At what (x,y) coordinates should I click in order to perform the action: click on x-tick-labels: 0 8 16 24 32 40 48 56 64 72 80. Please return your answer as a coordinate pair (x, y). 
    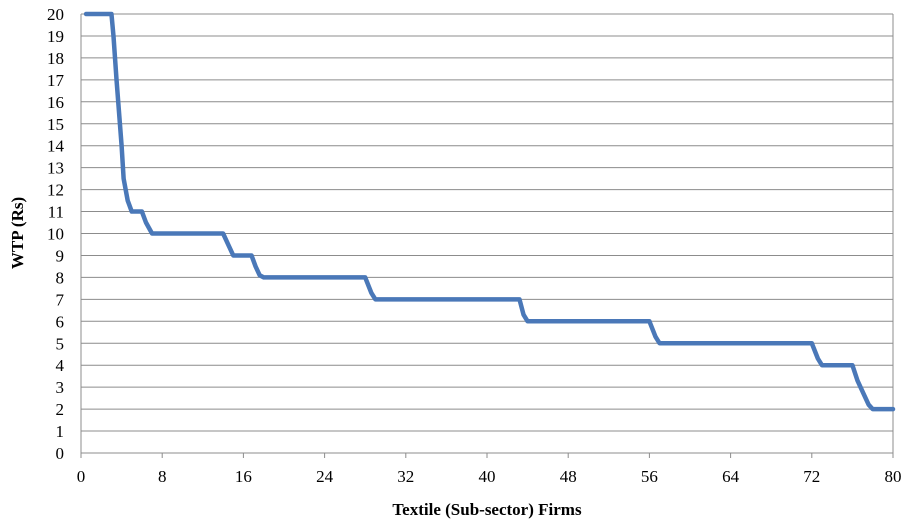
    Looking at the image, I should click on (489, 476).